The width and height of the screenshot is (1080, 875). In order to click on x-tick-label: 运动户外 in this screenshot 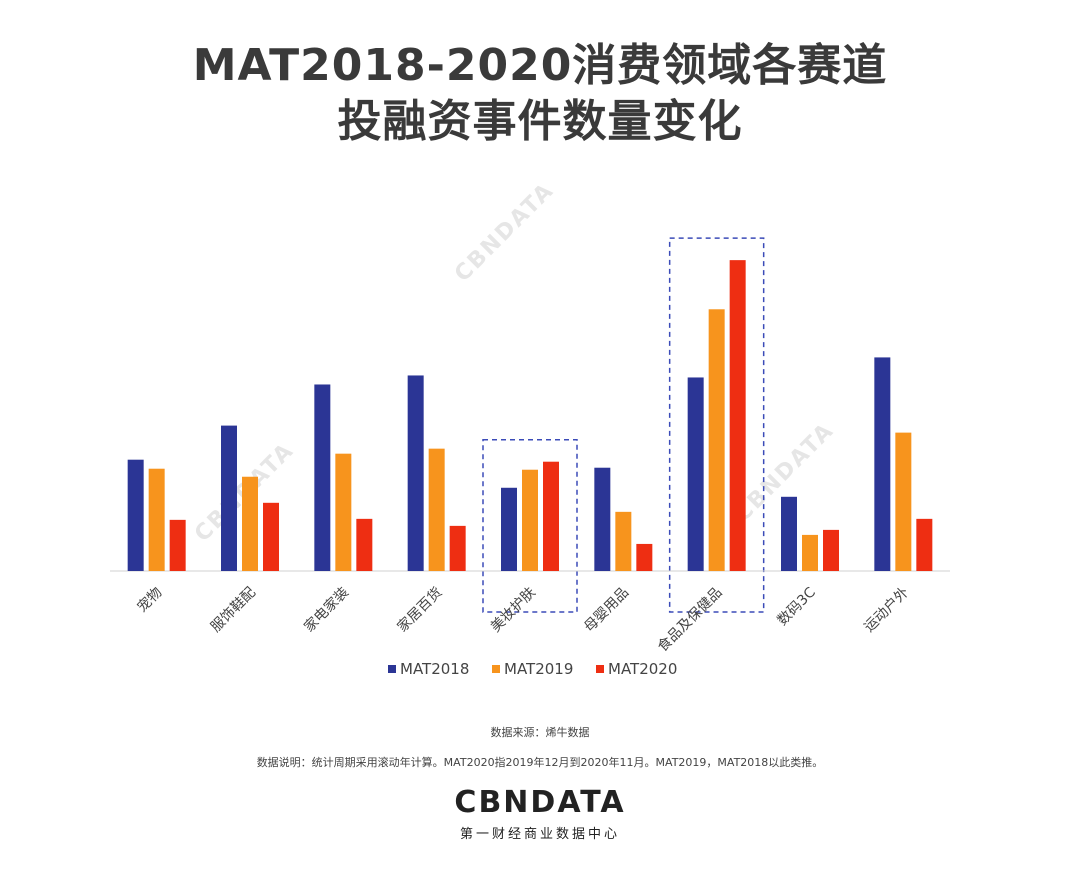, I will do `click(887, 610)`.